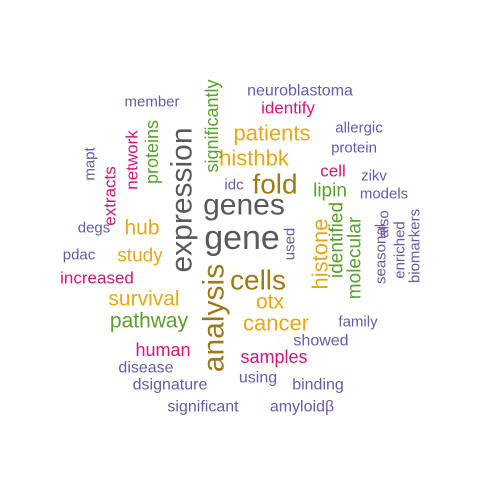 Image resolution: width=480 pixels, height=480 pixels. What do you see at coordinates (337, 240) in the screenshot?
I see `cloud-word: identified` at bounding box center [337, 240].